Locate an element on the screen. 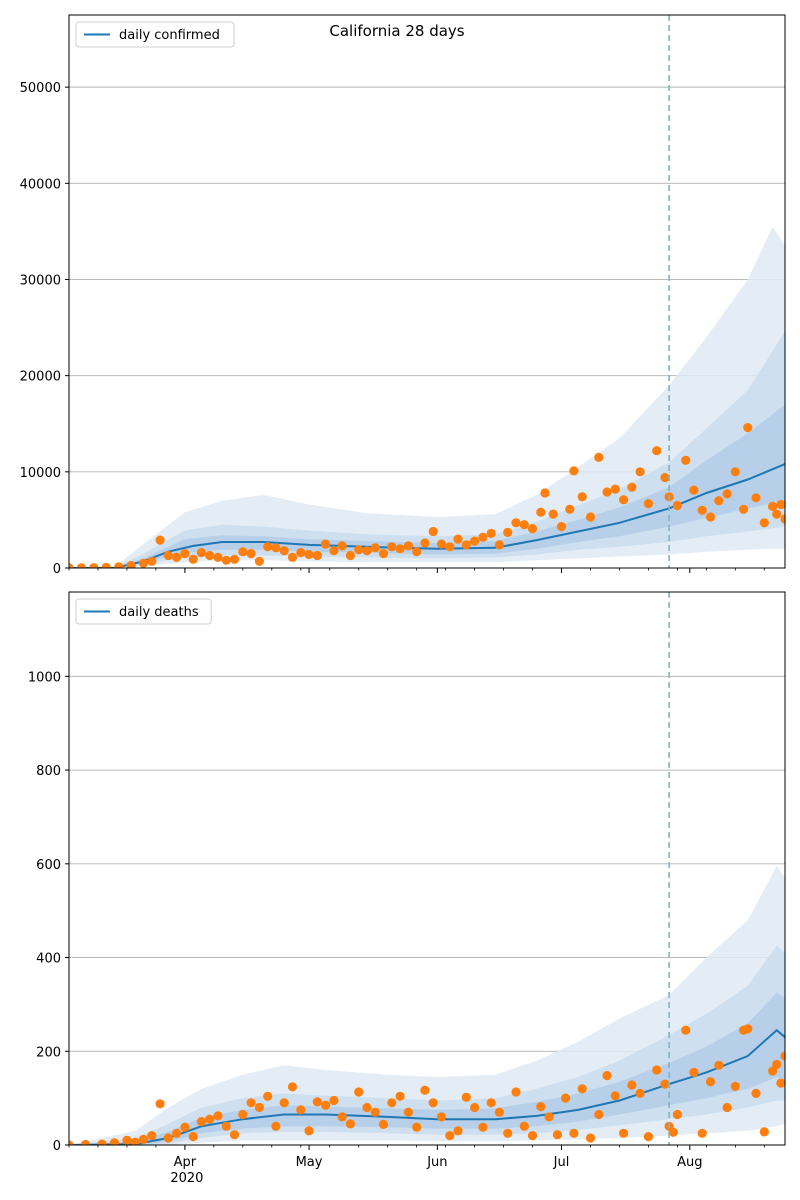 Image resolution: width=800 pixels, height=1200 pixels. x-tick-label: Apr is located at coordinates (185, 1162).